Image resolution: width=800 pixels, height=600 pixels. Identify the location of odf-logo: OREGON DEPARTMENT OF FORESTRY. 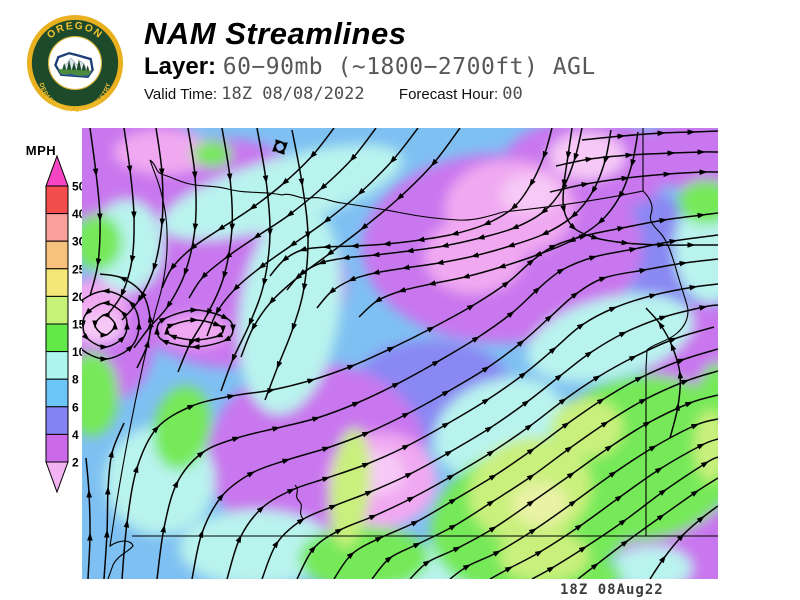
(75, 63).